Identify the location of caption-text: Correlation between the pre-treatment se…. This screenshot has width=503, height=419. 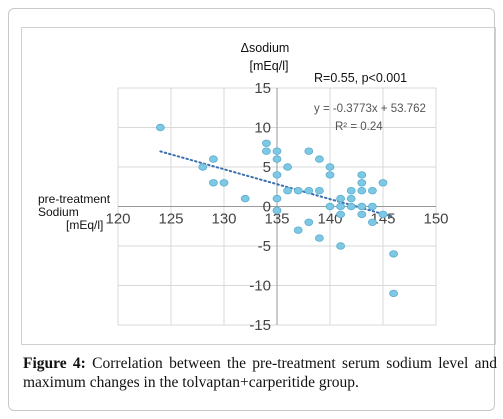
(260, 373).